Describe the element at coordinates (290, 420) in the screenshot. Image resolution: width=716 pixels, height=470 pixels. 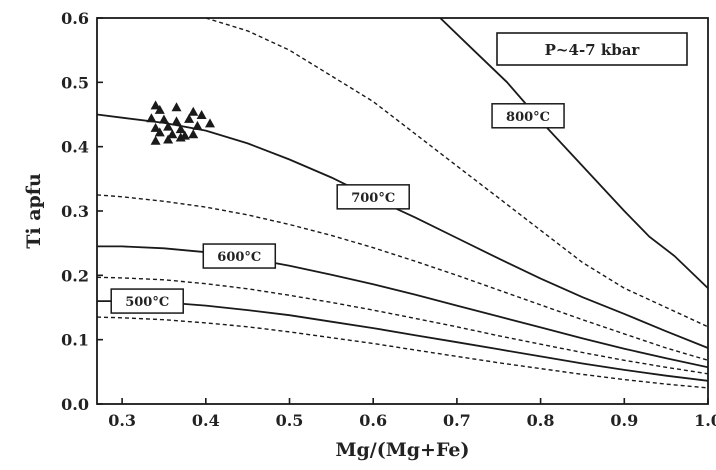
I see `x-tick-label: 0.5` at that location.